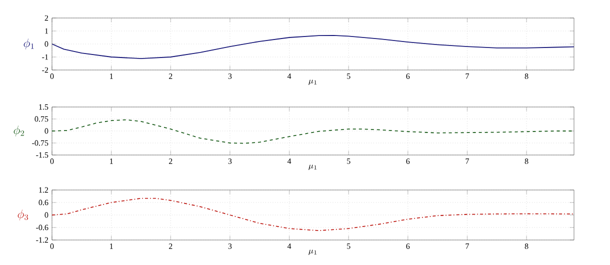 The image size is (610, 265). What do you see at coordinates (46, 31) in the screenshot?
I see `y-tick-label: 1` at bounding box center [46, 31].